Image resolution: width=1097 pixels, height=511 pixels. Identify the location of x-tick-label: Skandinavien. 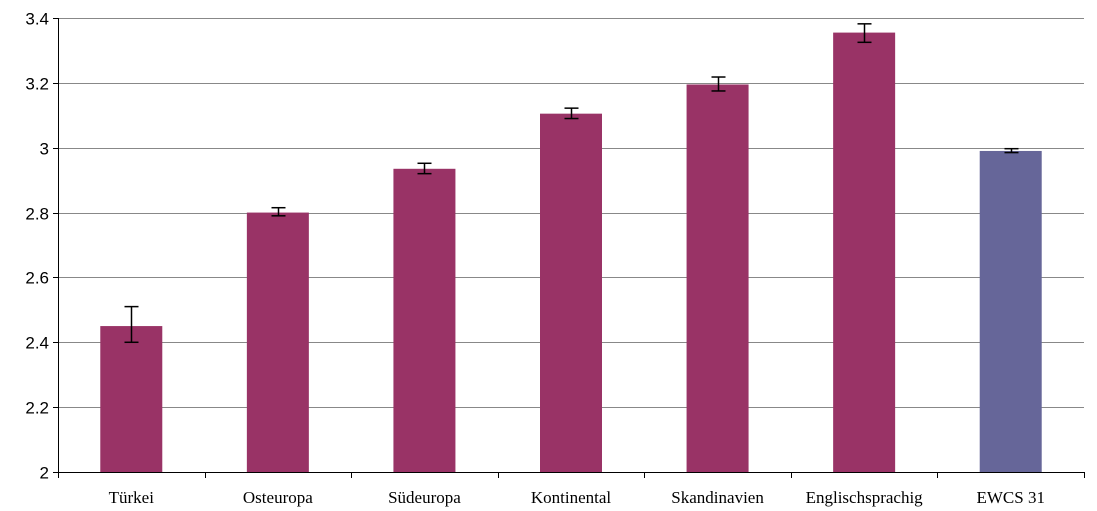
(717, 497).